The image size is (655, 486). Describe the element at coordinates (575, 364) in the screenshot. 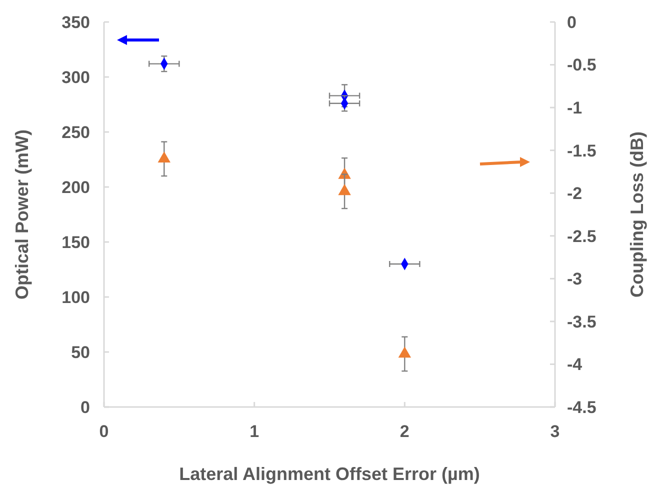

I see `y2-tick-label: -4` at that location.